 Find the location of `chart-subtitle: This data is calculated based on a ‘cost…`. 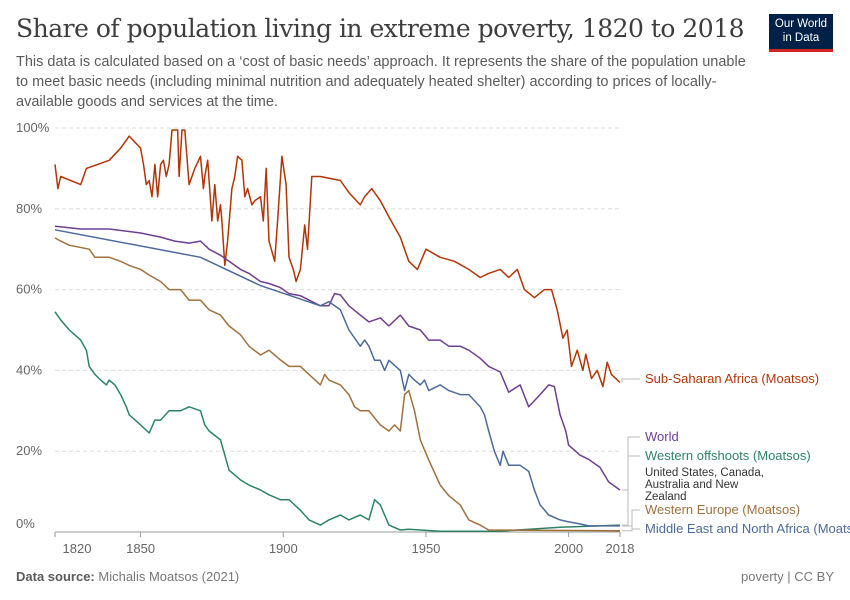

chart-subtitle: This data is calculated based on a ‘cost… is located at coordinates (381, 82).